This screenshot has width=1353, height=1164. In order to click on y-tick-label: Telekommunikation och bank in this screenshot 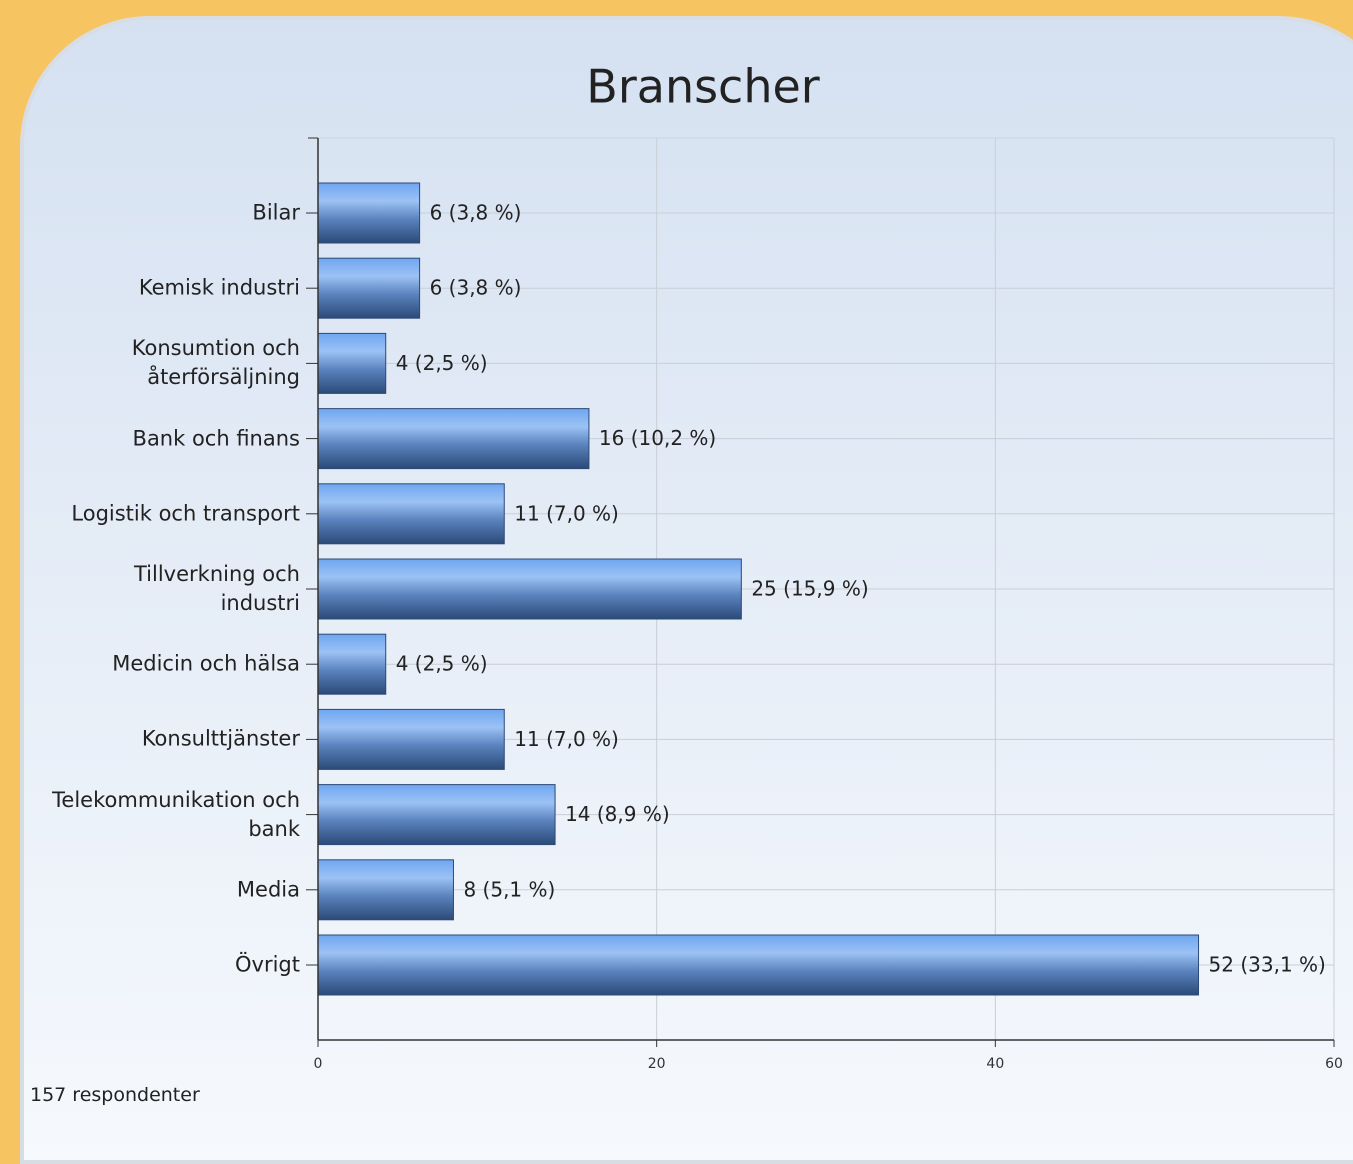, I will do `click(176, 814)`.